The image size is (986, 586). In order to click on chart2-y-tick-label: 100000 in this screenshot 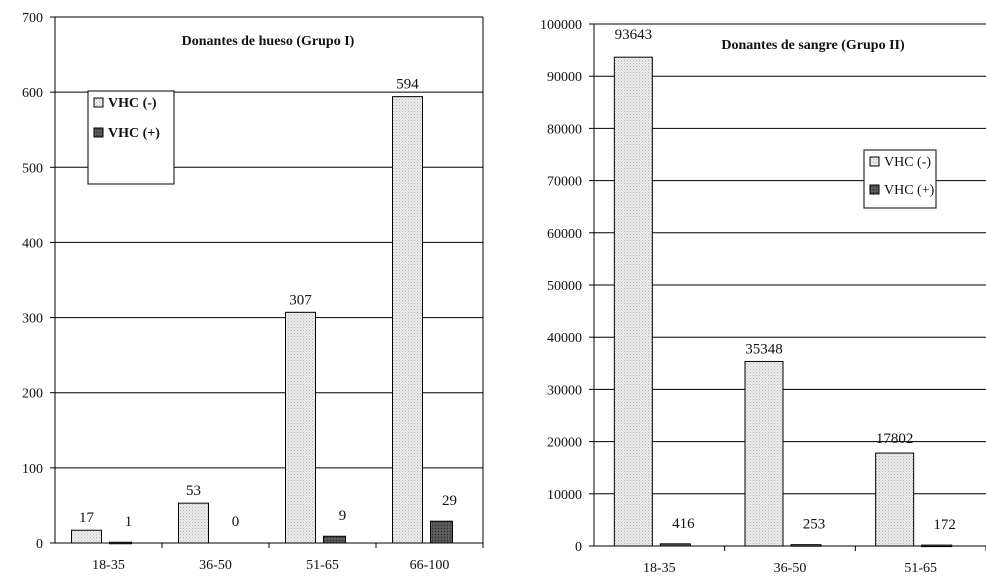, I will do `click(561, 25)`.